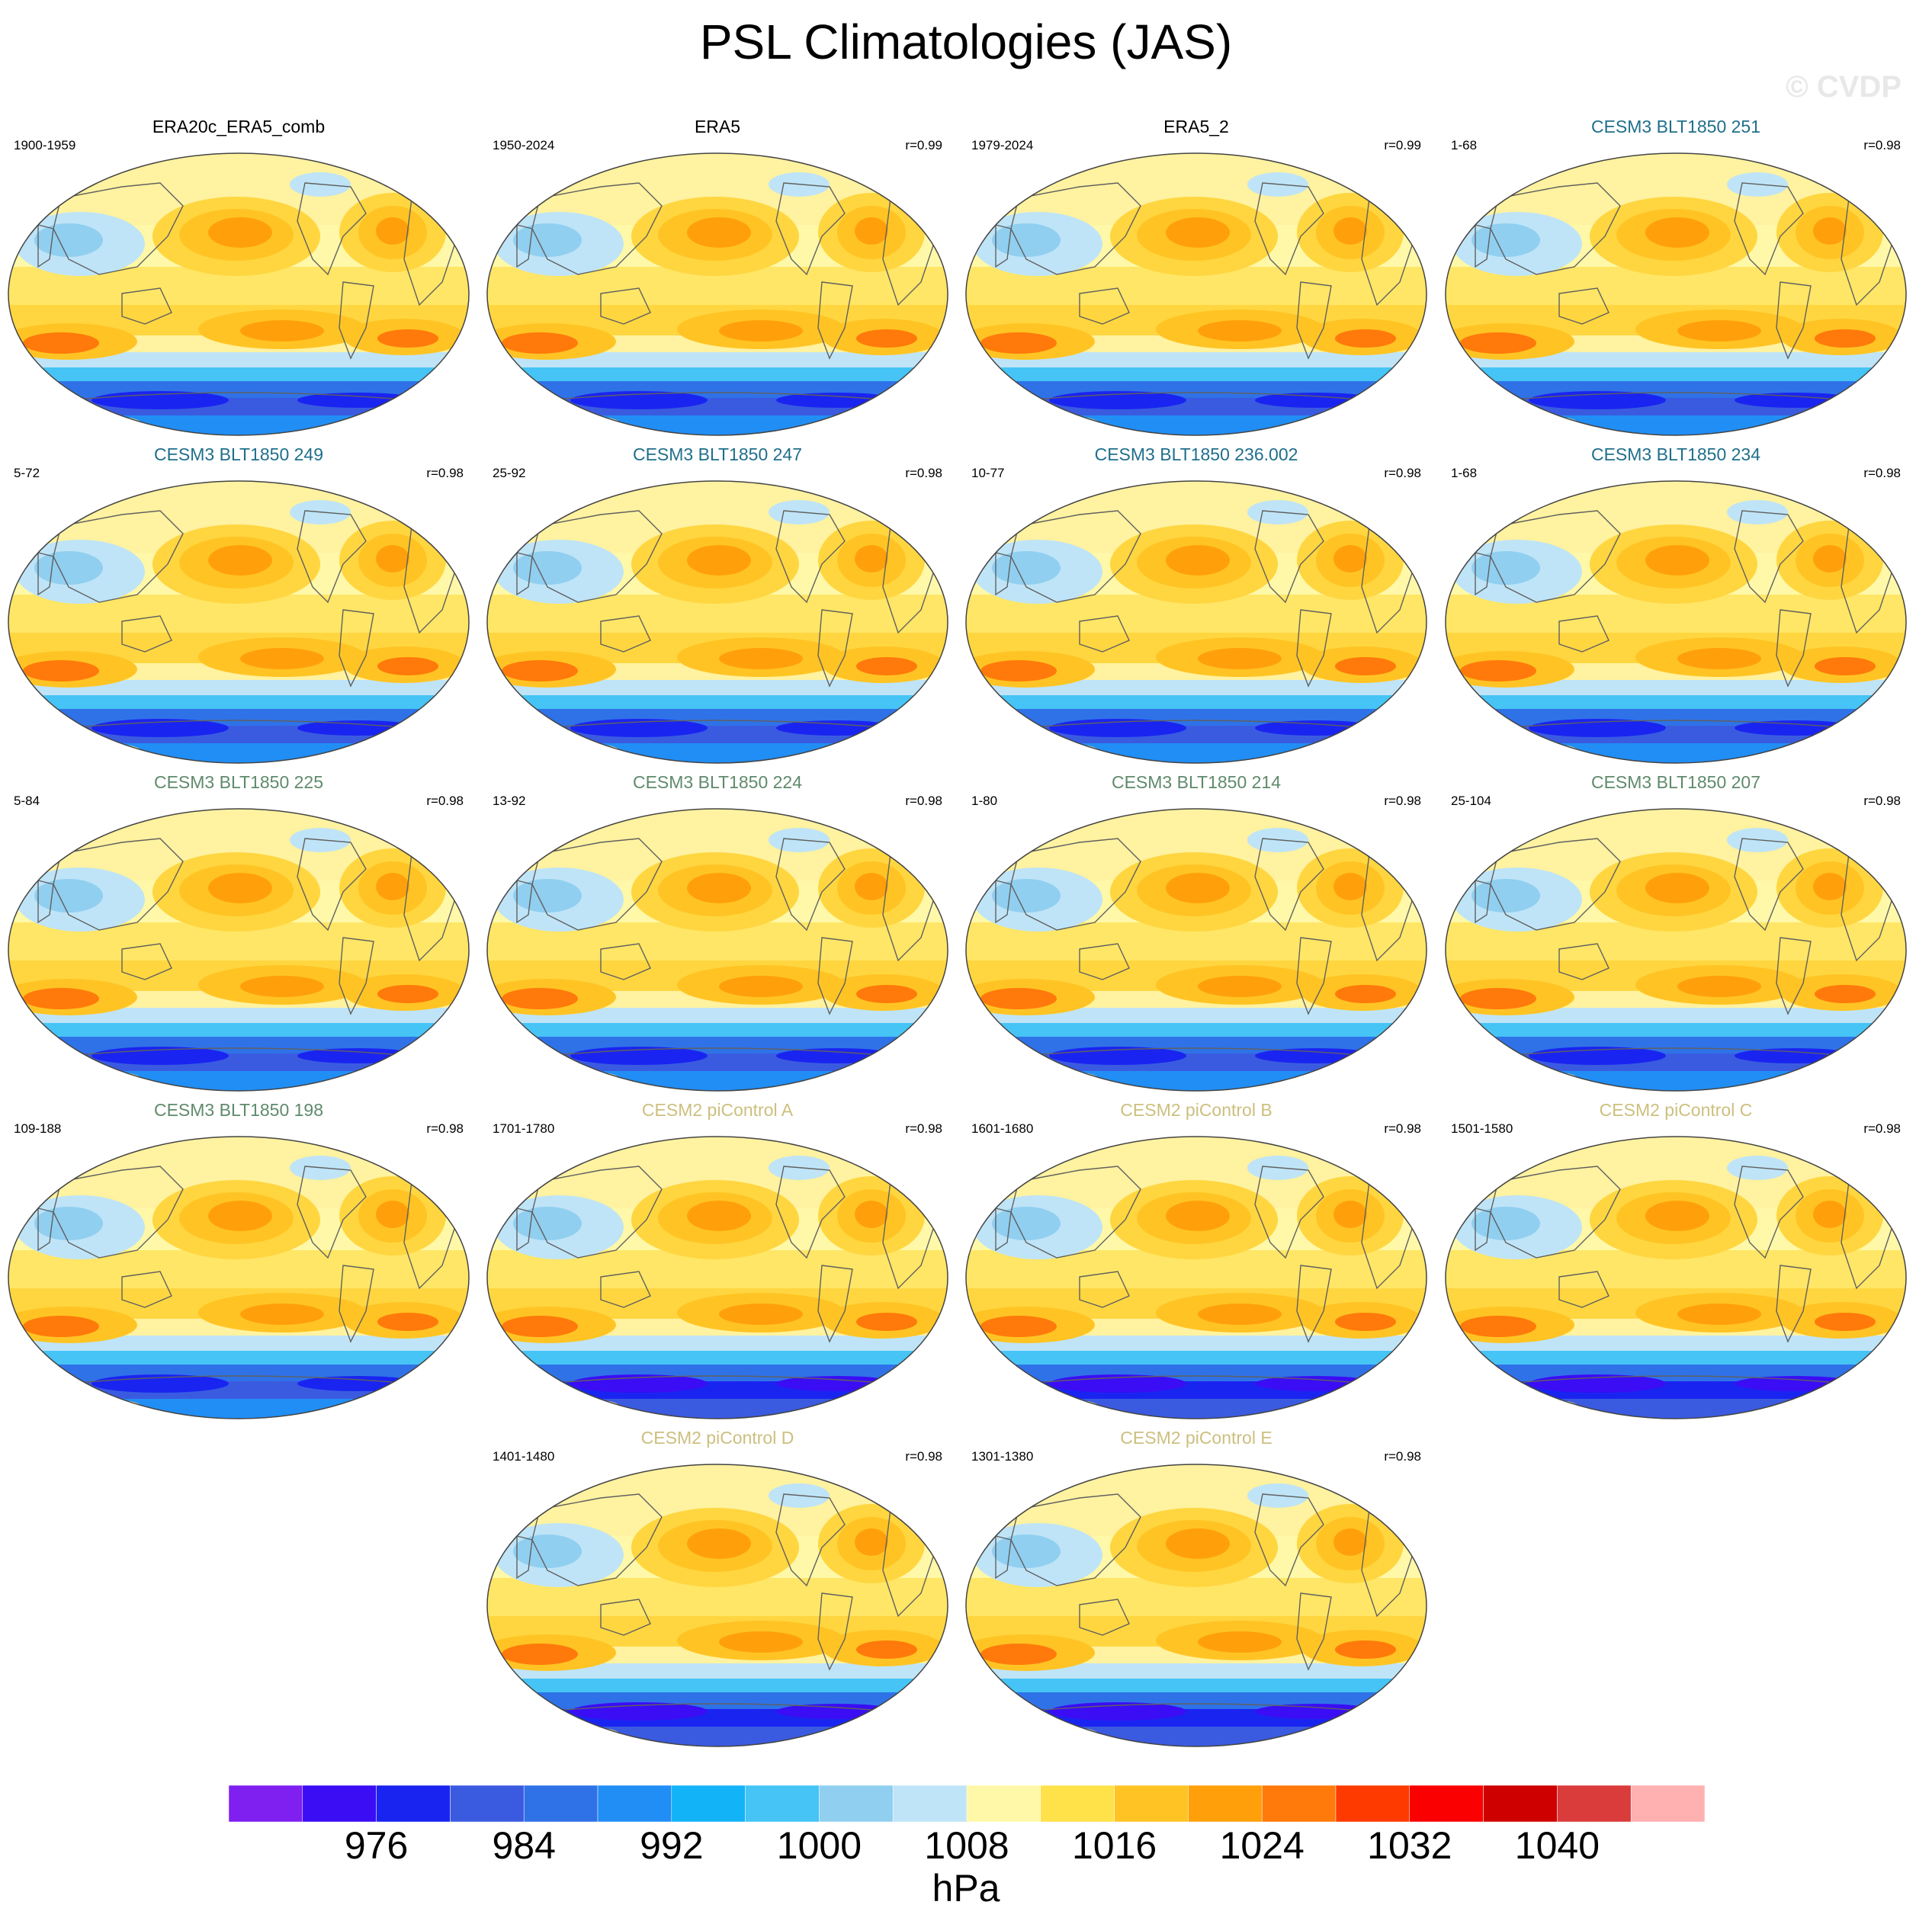  Describe the element at coordinates (717, 1438) in the screenshot. I see `panel-title: CESM2 piControl D` at that location.